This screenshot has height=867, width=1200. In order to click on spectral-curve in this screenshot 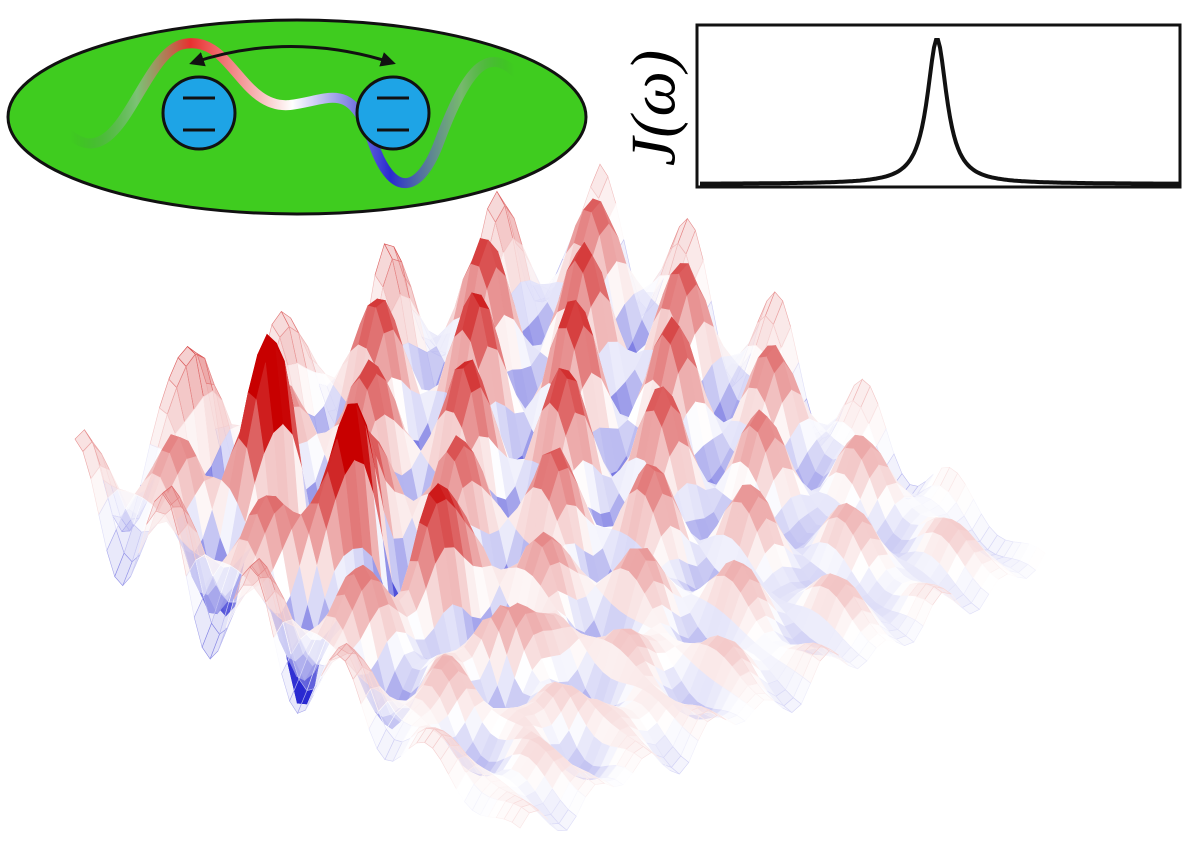, I will do `click(940, 112)`.